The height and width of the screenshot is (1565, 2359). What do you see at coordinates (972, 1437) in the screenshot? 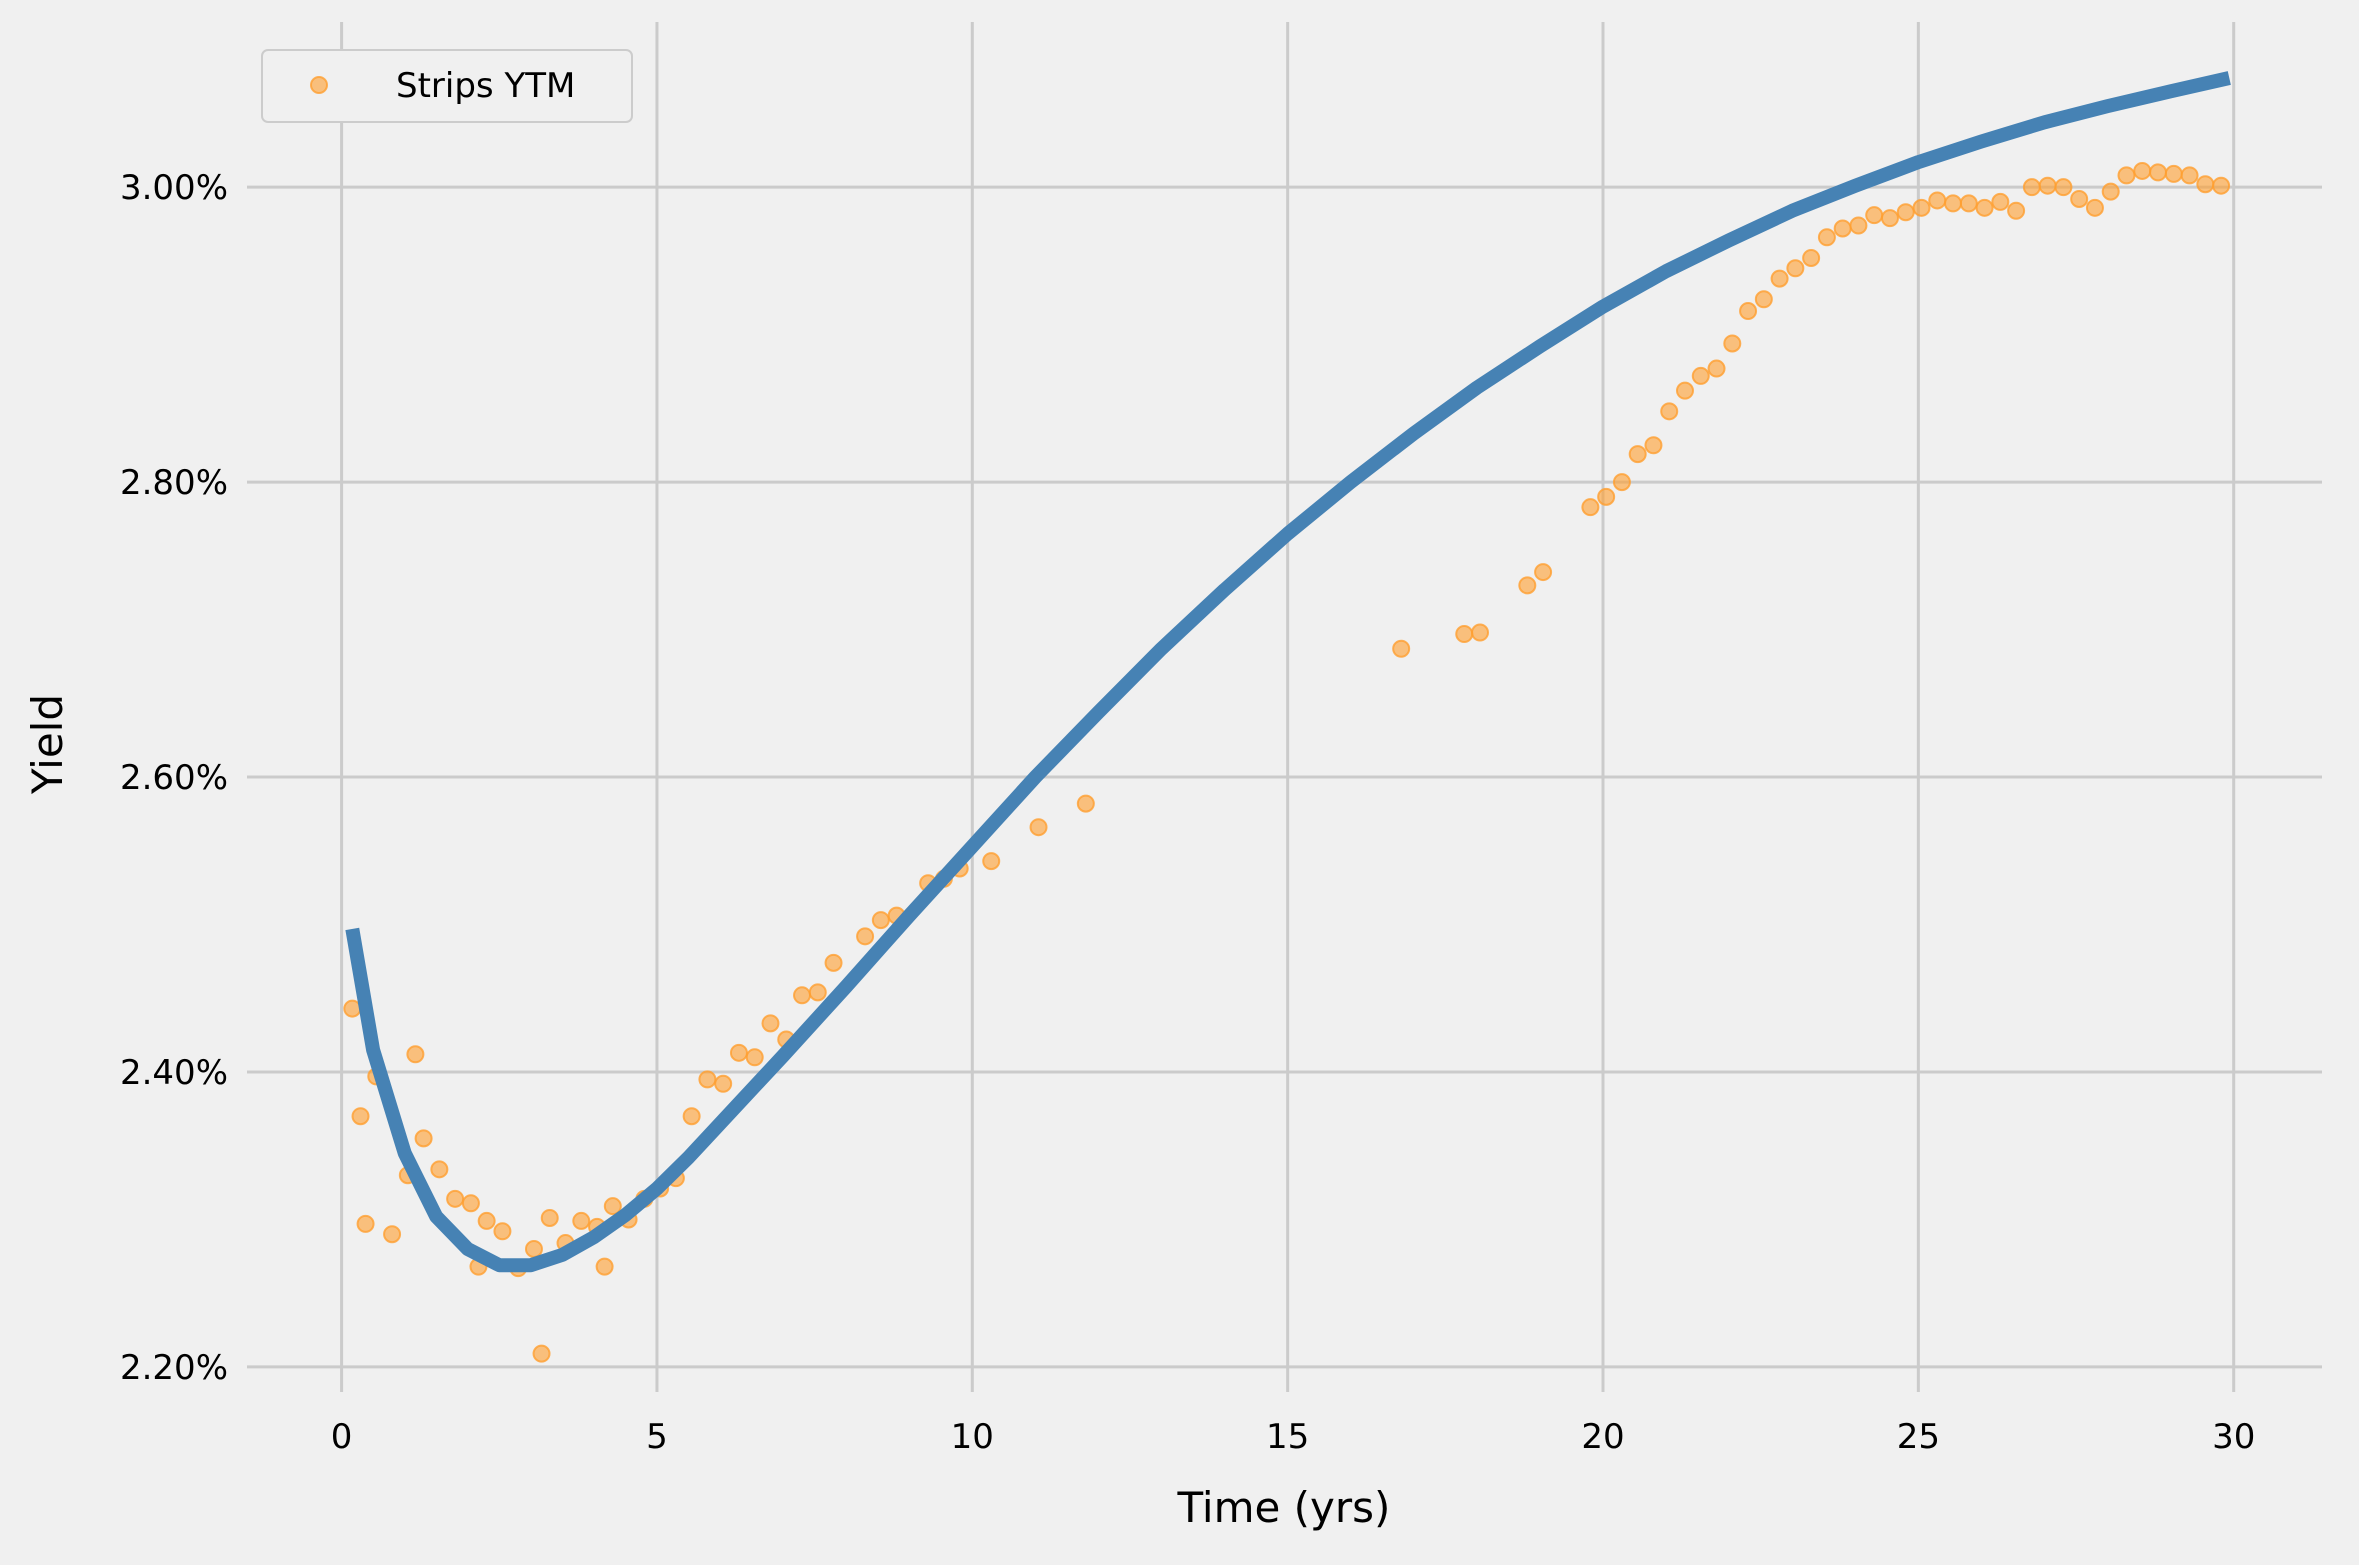
I see `x-tick-label: 10` at bounding box center [972, 1437].